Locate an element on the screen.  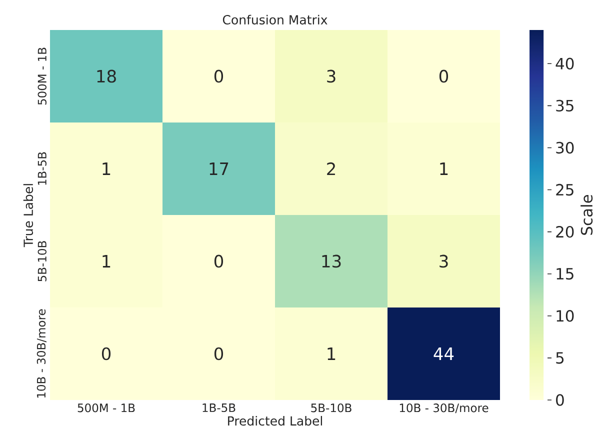
data-label: 18 is located at coordinates (106, 76).